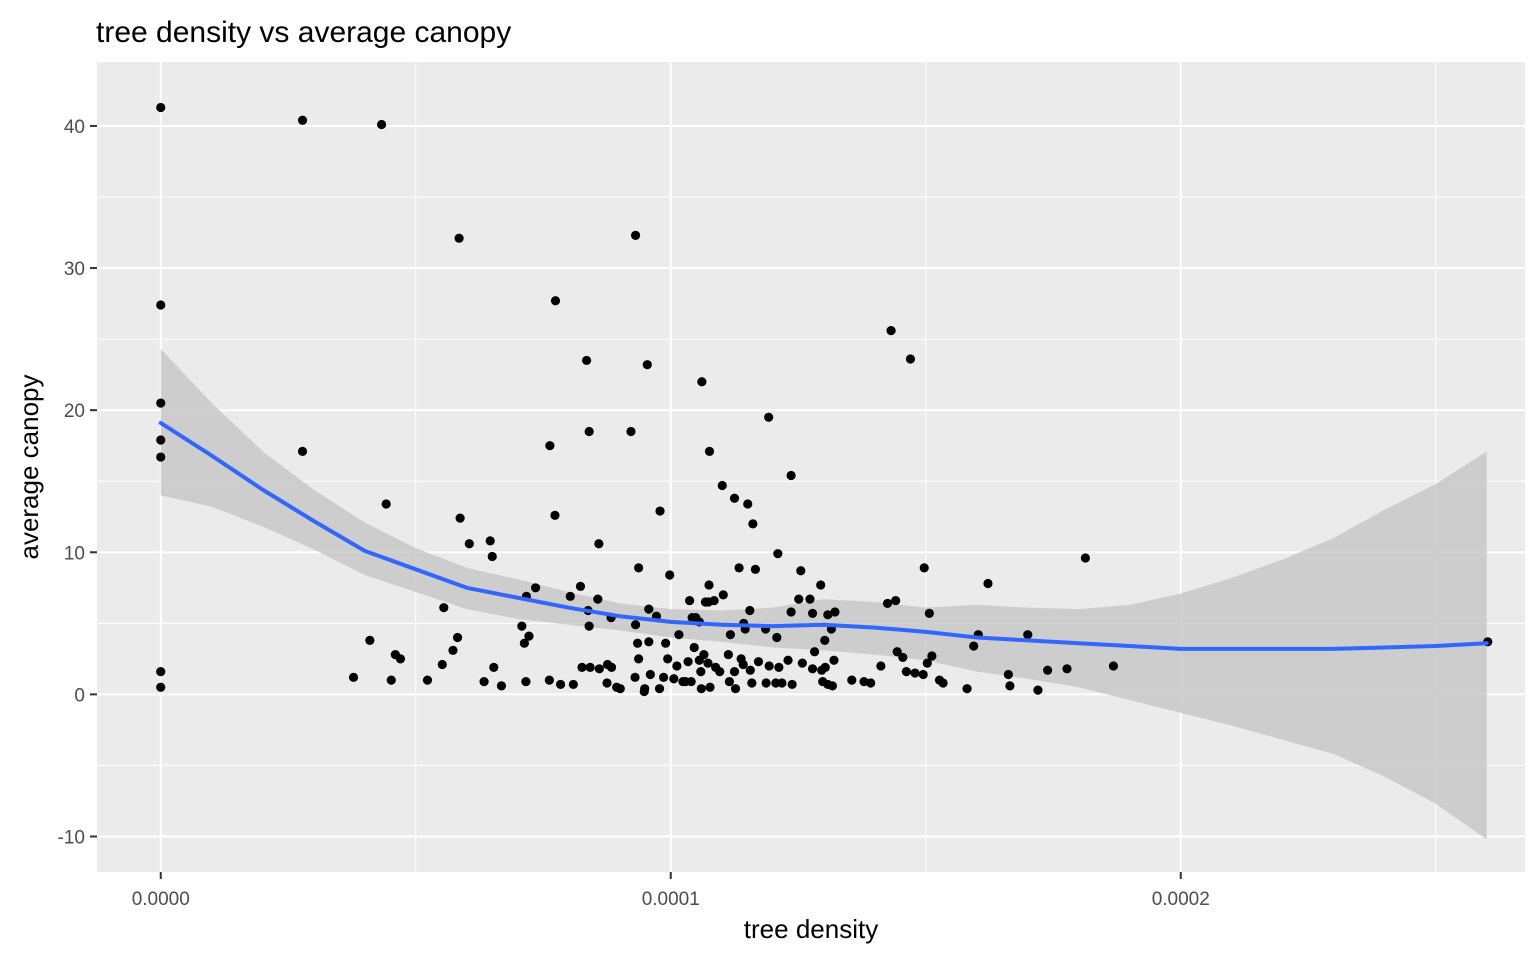 The width and height of the screenshot is (1536, 960). I want to click on y-tick-label: 30, so click(74, 269).